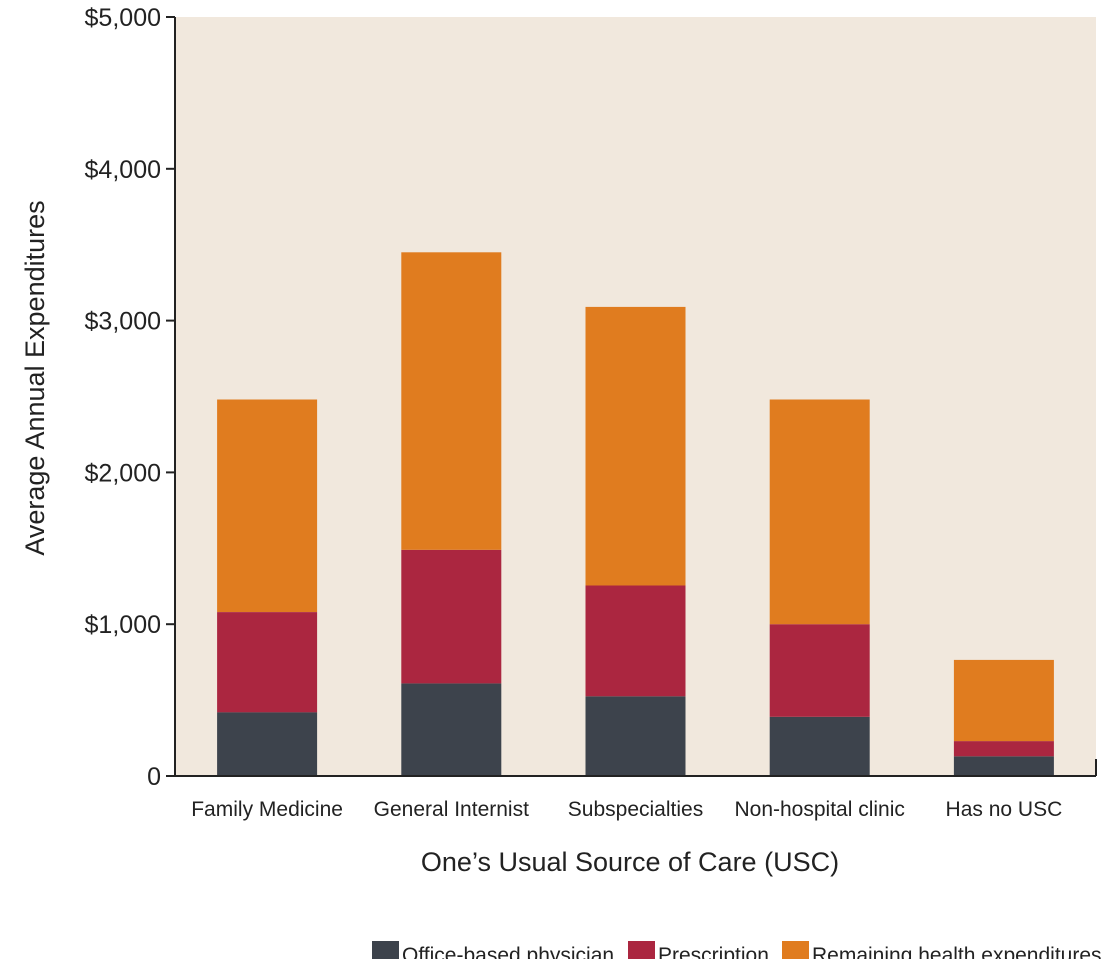 The image size is (1104, 959). What do you see at coordinates (123, 170) in the screenshot?
I see `y-tick-label-4: $4,000` at bounding box center [123, 170].